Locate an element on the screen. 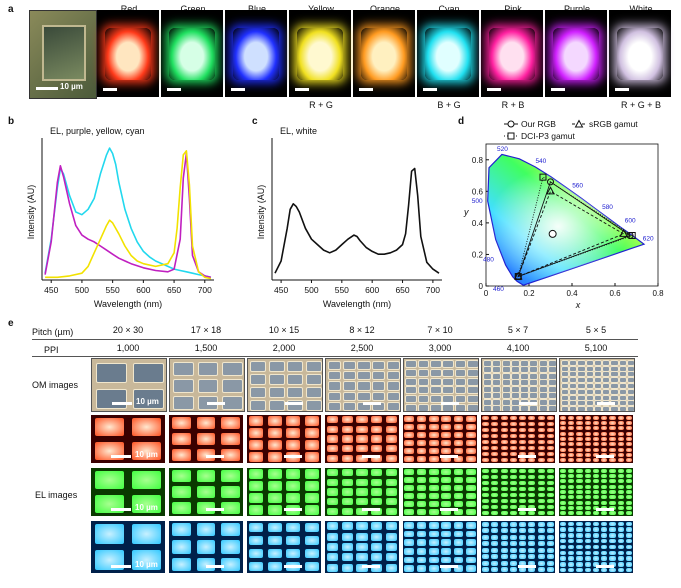 Image resolution: width=681 pixels, height=588 pixels. chart-b-x-tick-label: 650 is located at coordinates (174, 290).